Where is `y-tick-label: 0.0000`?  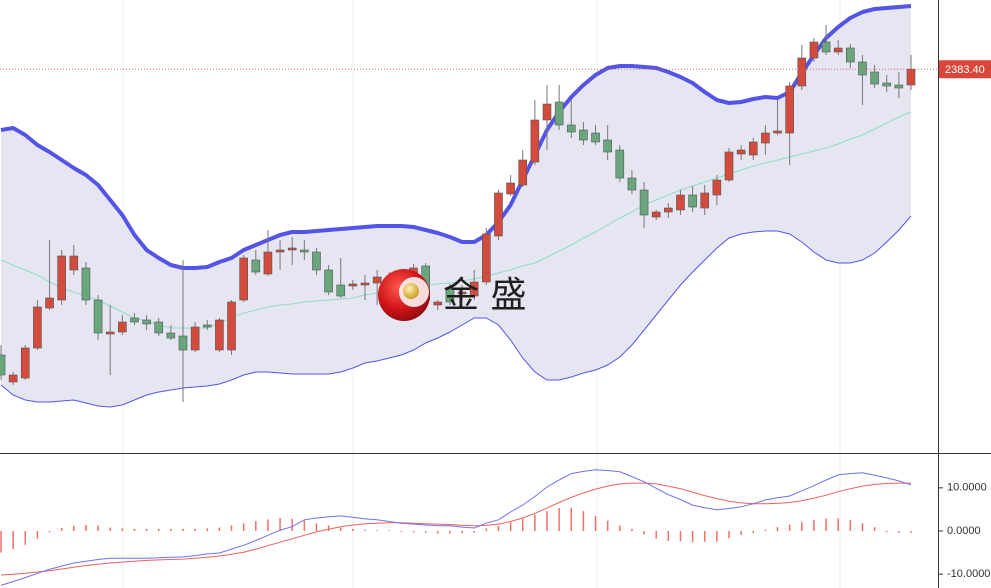
y-tick-label: 0.0000 is located at coordinates (964, 531).